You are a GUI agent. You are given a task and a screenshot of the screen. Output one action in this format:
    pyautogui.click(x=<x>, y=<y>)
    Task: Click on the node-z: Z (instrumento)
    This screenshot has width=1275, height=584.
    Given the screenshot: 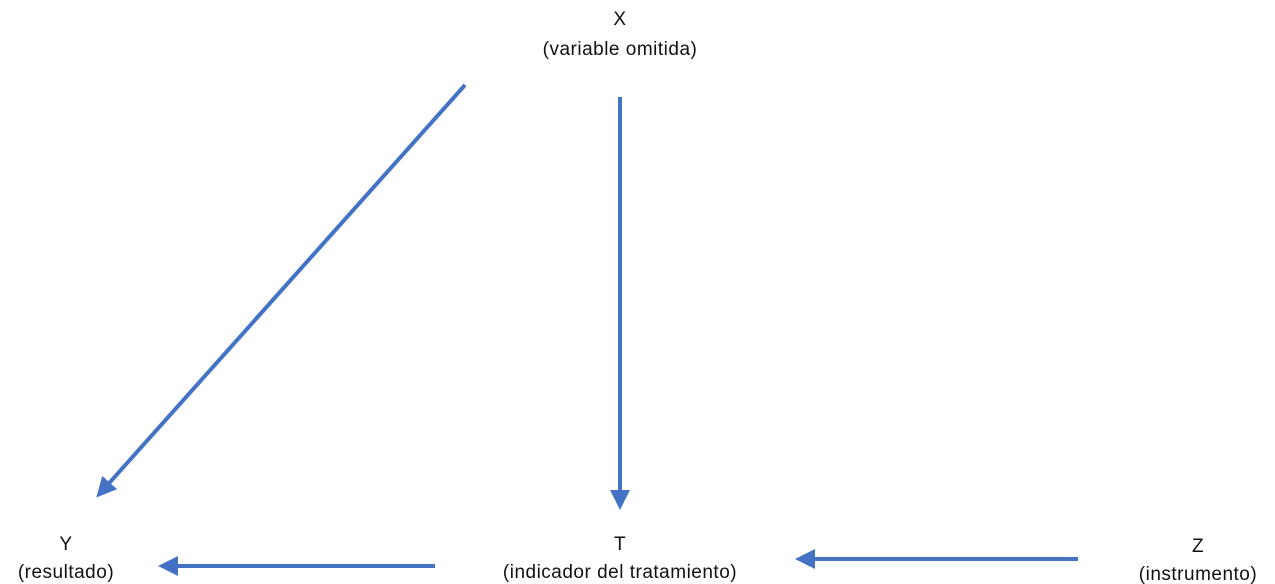 What is the action you would take?
    pyautogui.click(x=1198, y=560)
    